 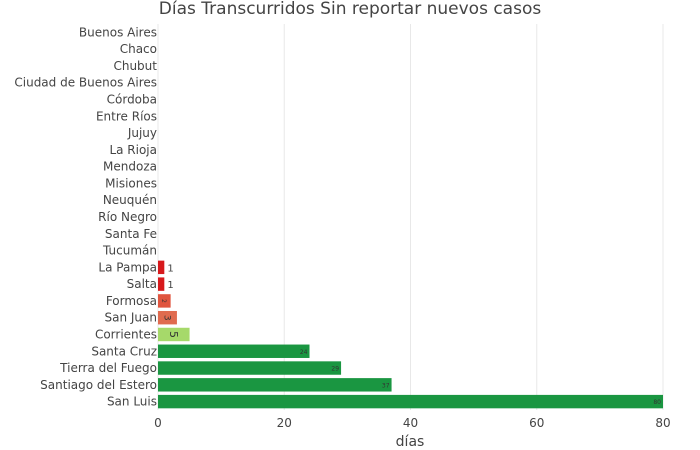 I want to click on category-label: La Rioja, so click(x=133, y=150).